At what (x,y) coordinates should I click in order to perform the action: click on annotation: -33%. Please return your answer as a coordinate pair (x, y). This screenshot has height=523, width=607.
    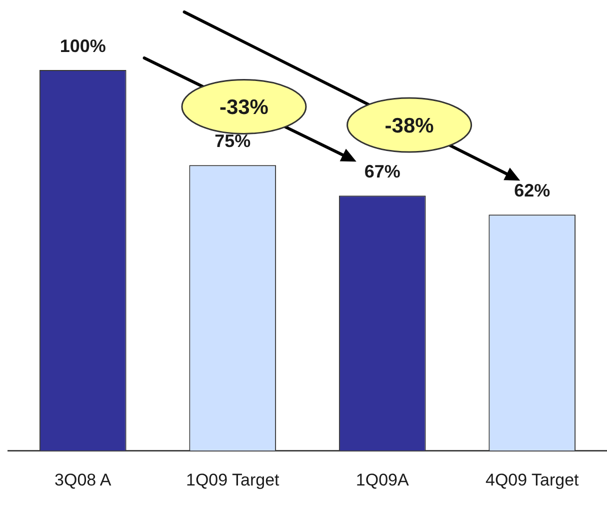
    Looking at the image, I should click on (244, 108).